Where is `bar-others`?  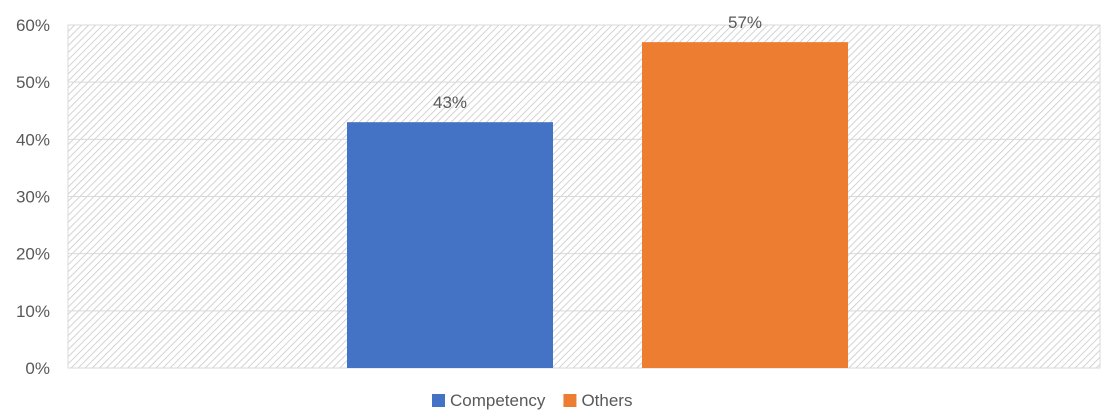
bar-others is located at coordinates (745, 205).